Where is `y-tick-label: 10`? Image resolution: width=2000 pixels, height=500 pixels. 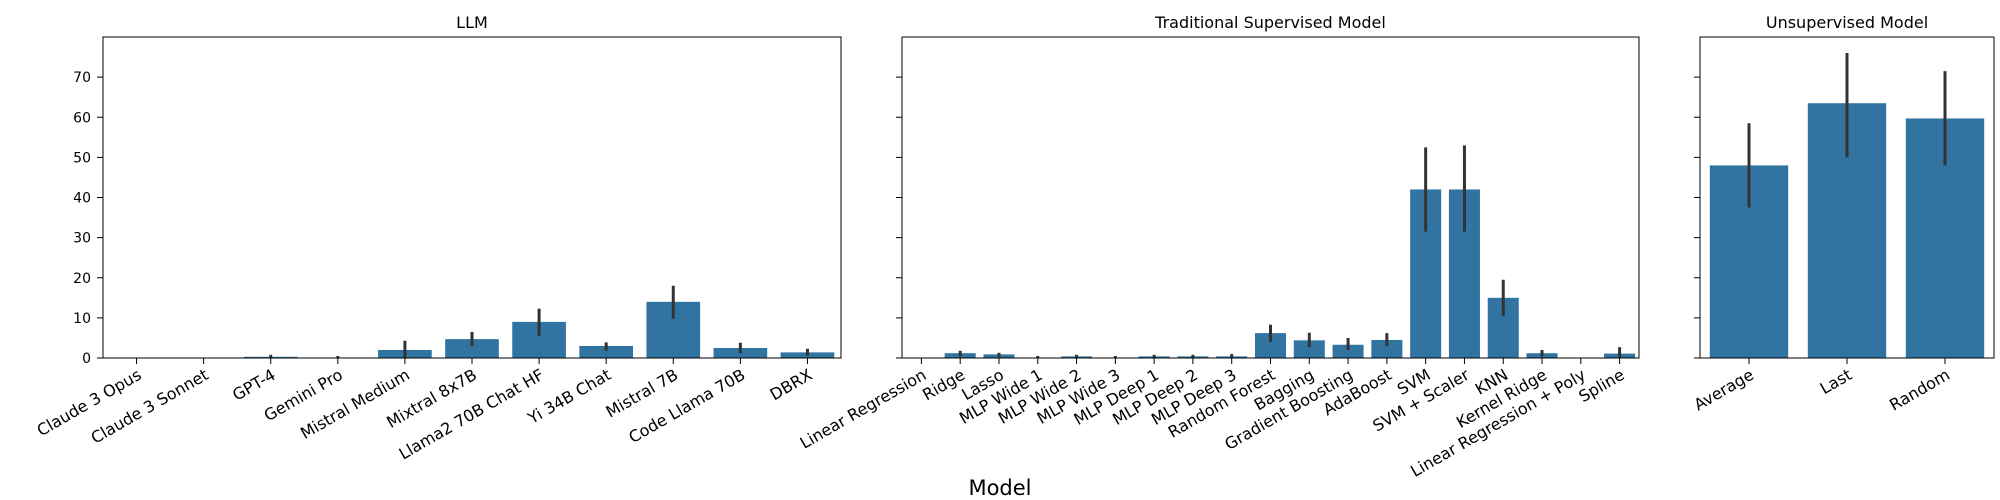
y-tick-label: 10 is located at coordinates (82, 319).